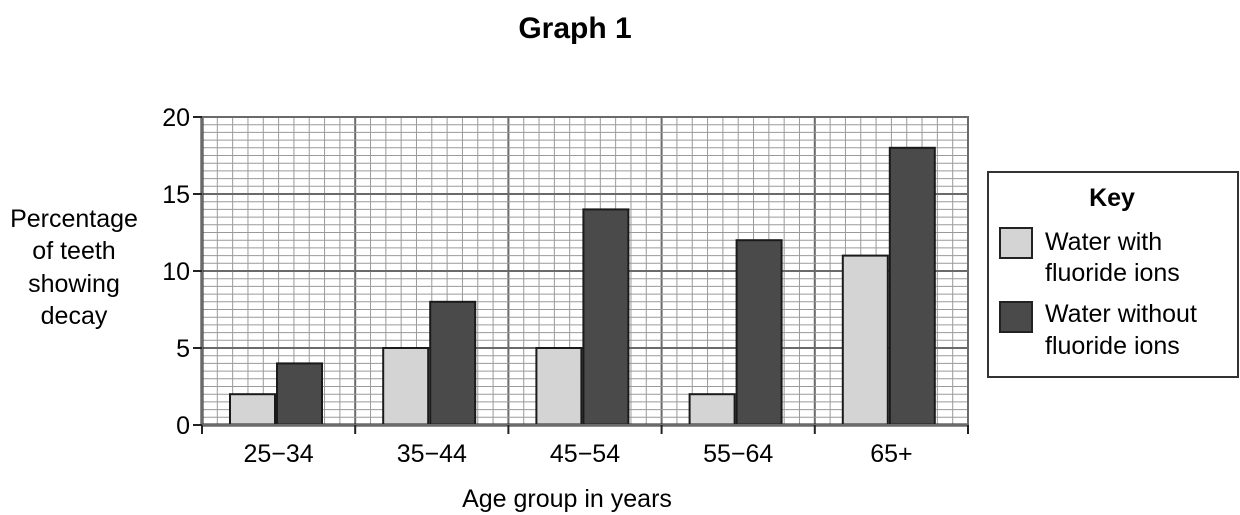  I want to click on legend-label-with-fluoride-line2: fluoride ions, so click(1112, 273).